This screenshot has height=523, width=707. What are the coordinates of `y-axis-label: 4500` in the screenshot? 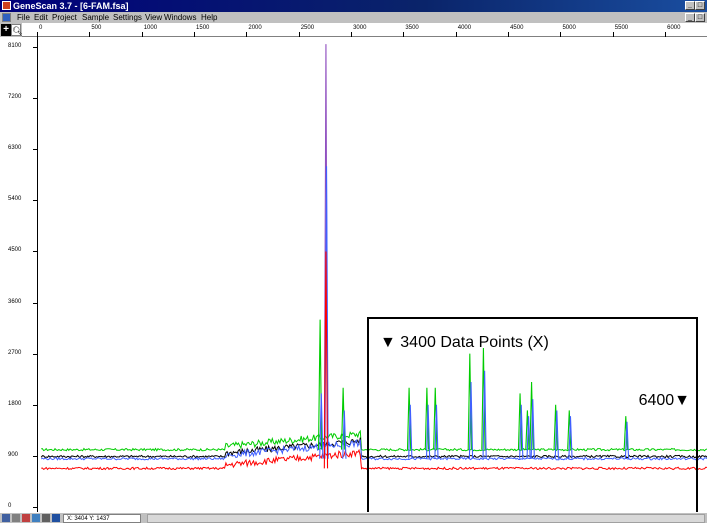 It's located at (15, 250).